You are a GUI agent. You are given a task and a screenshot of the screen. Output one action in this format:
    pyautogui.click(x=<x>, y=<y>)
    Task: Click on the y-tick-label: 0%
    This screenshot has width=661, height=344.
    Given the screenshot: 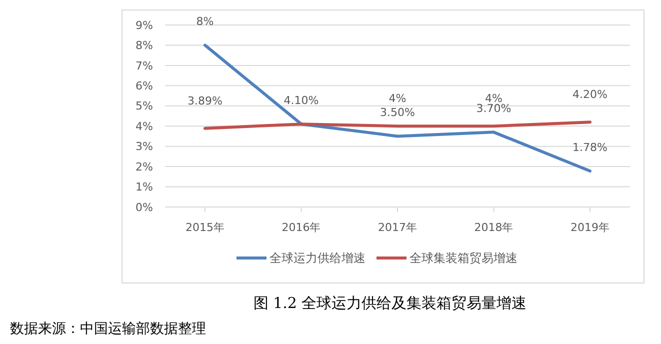 What is the action you would take?
    pyautogui.click(x=144, y=207)
    